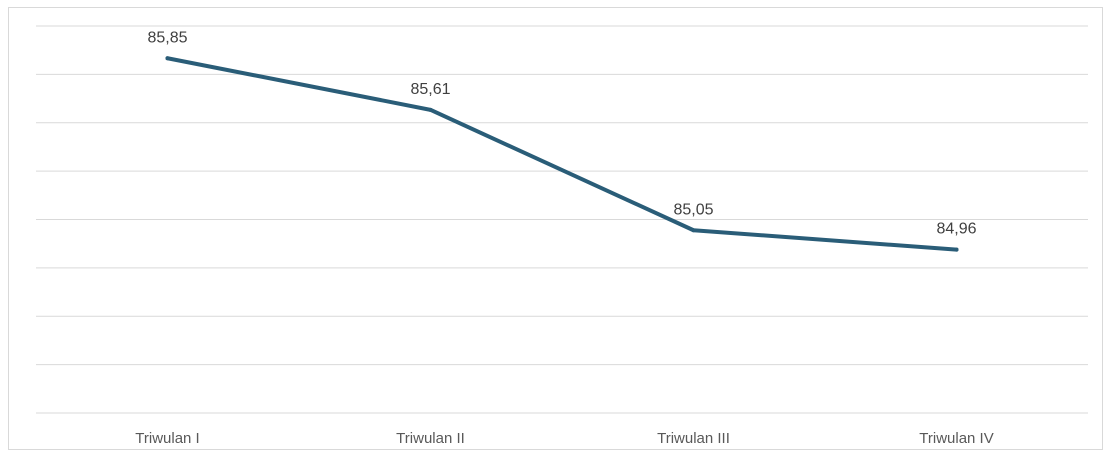 The width and height of the screenshot is (1107, 453). I want to click on data-label: 85,61, so click(430, 89).